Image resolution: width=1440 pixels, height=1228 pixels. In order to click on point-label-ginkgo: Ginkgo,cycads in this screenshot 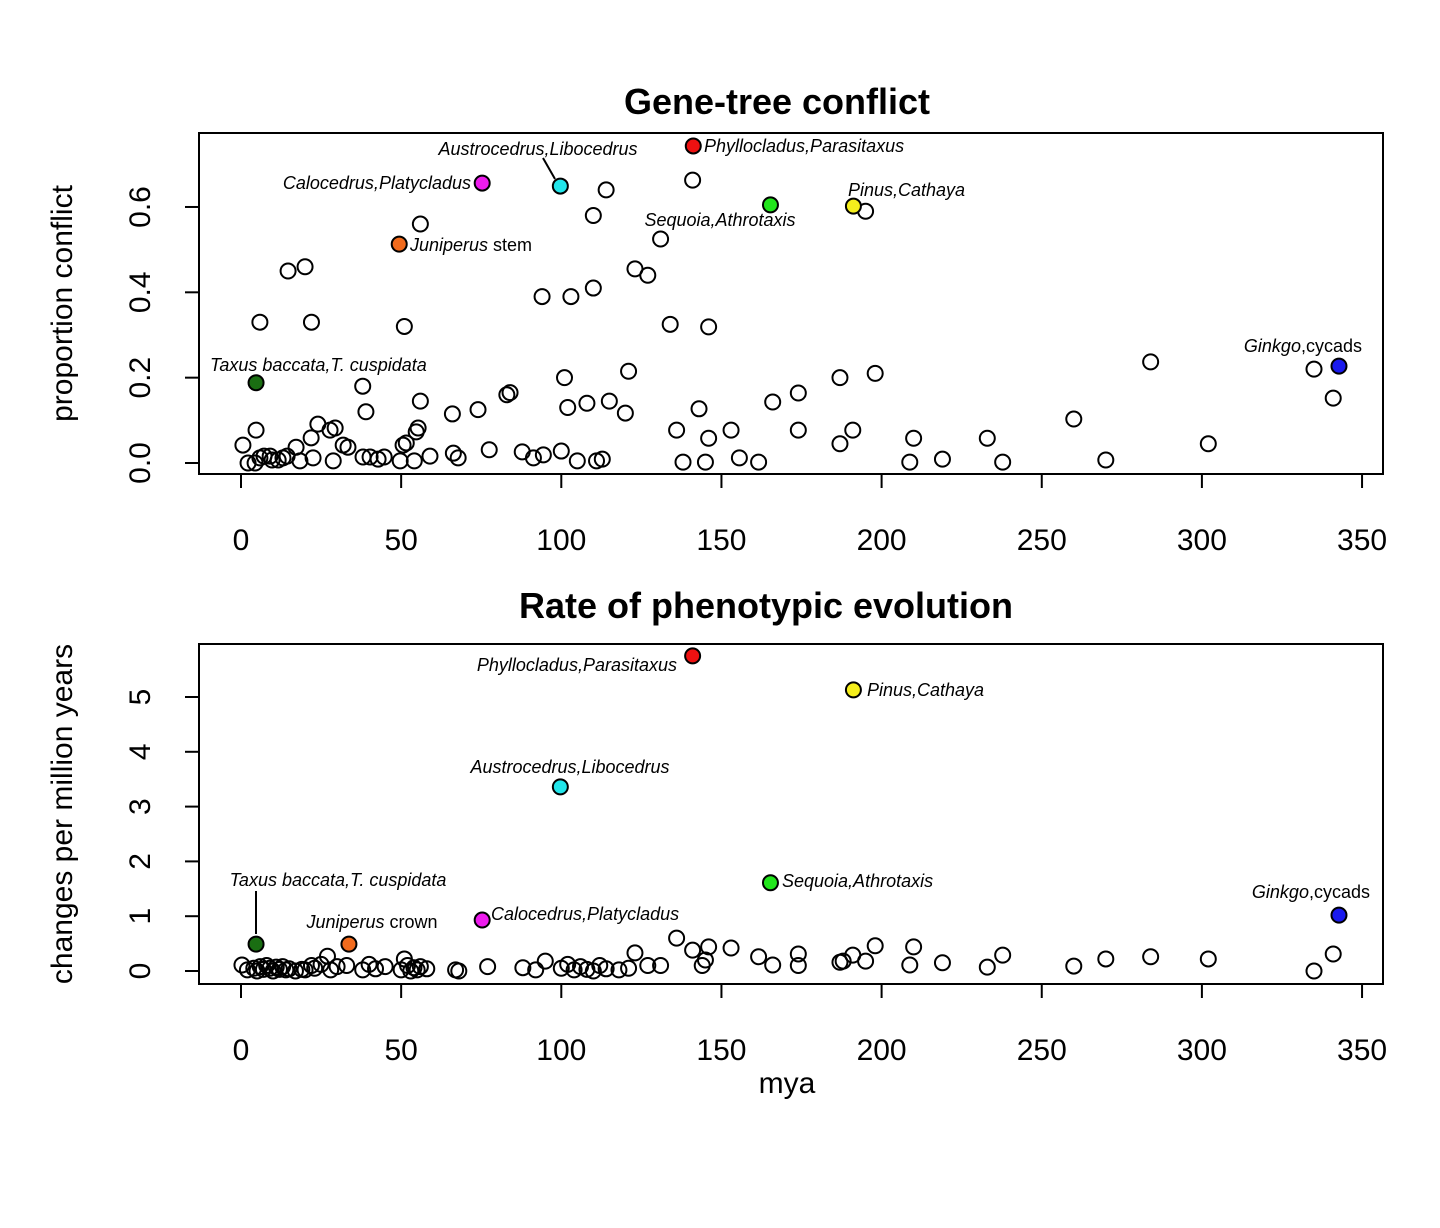, I will do `click(1303, 346)`.